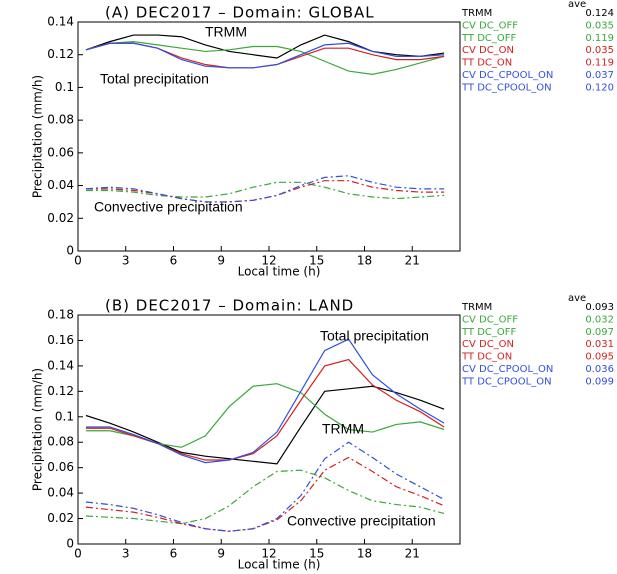 Image resolution: width=617 pixels, height=574 pixels. I want to click on legend-value: 0.095, so click(599, 357).